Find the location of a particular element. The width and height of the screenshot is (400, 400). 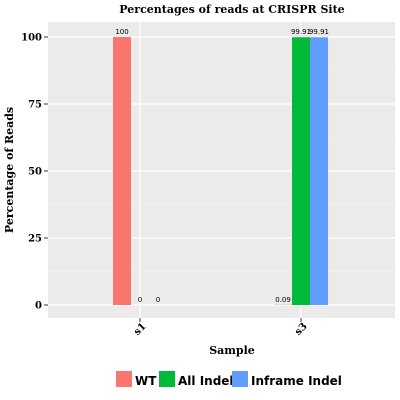

bar-inframe-indel-s3 is located at coordinates (319, 171).